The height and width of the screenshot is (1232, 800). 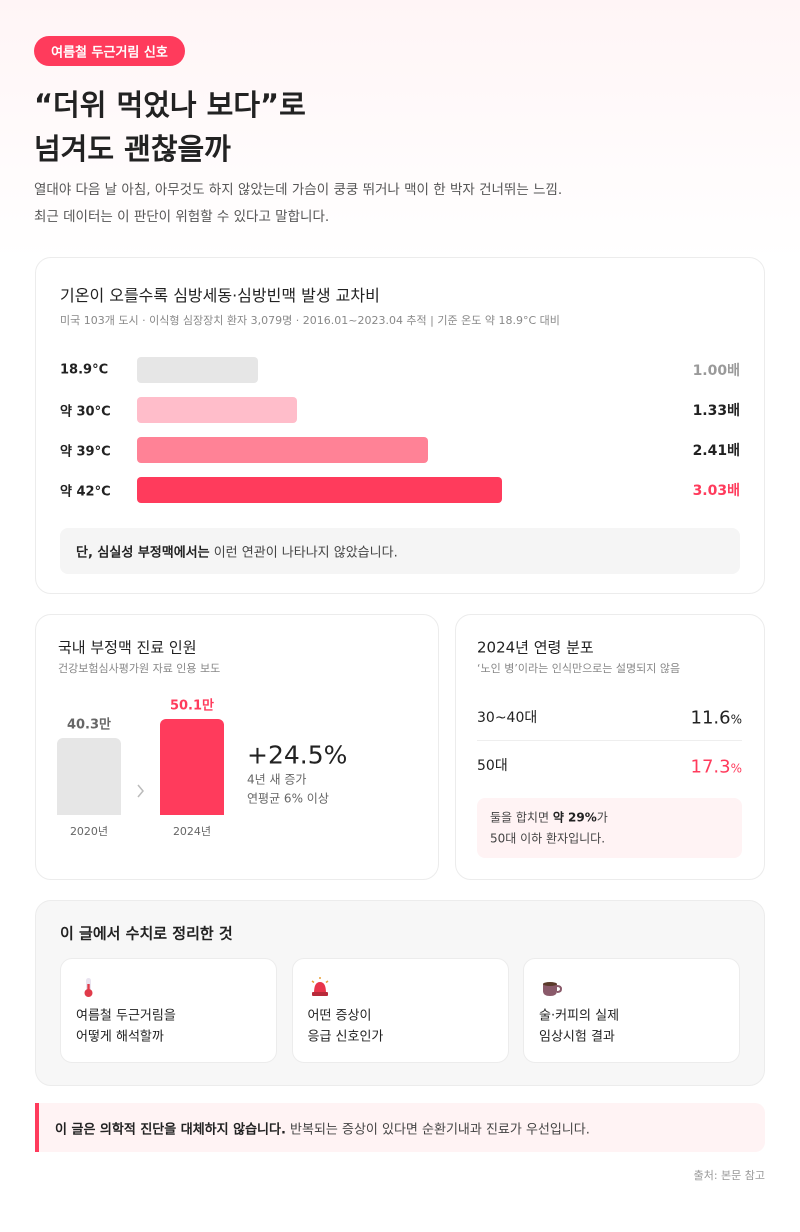 What do you see at coordinates (127, 647) in the screenshot?
I see `chart-title: 국내 부정맥 진료 인원` at bounding box center [127, 647].